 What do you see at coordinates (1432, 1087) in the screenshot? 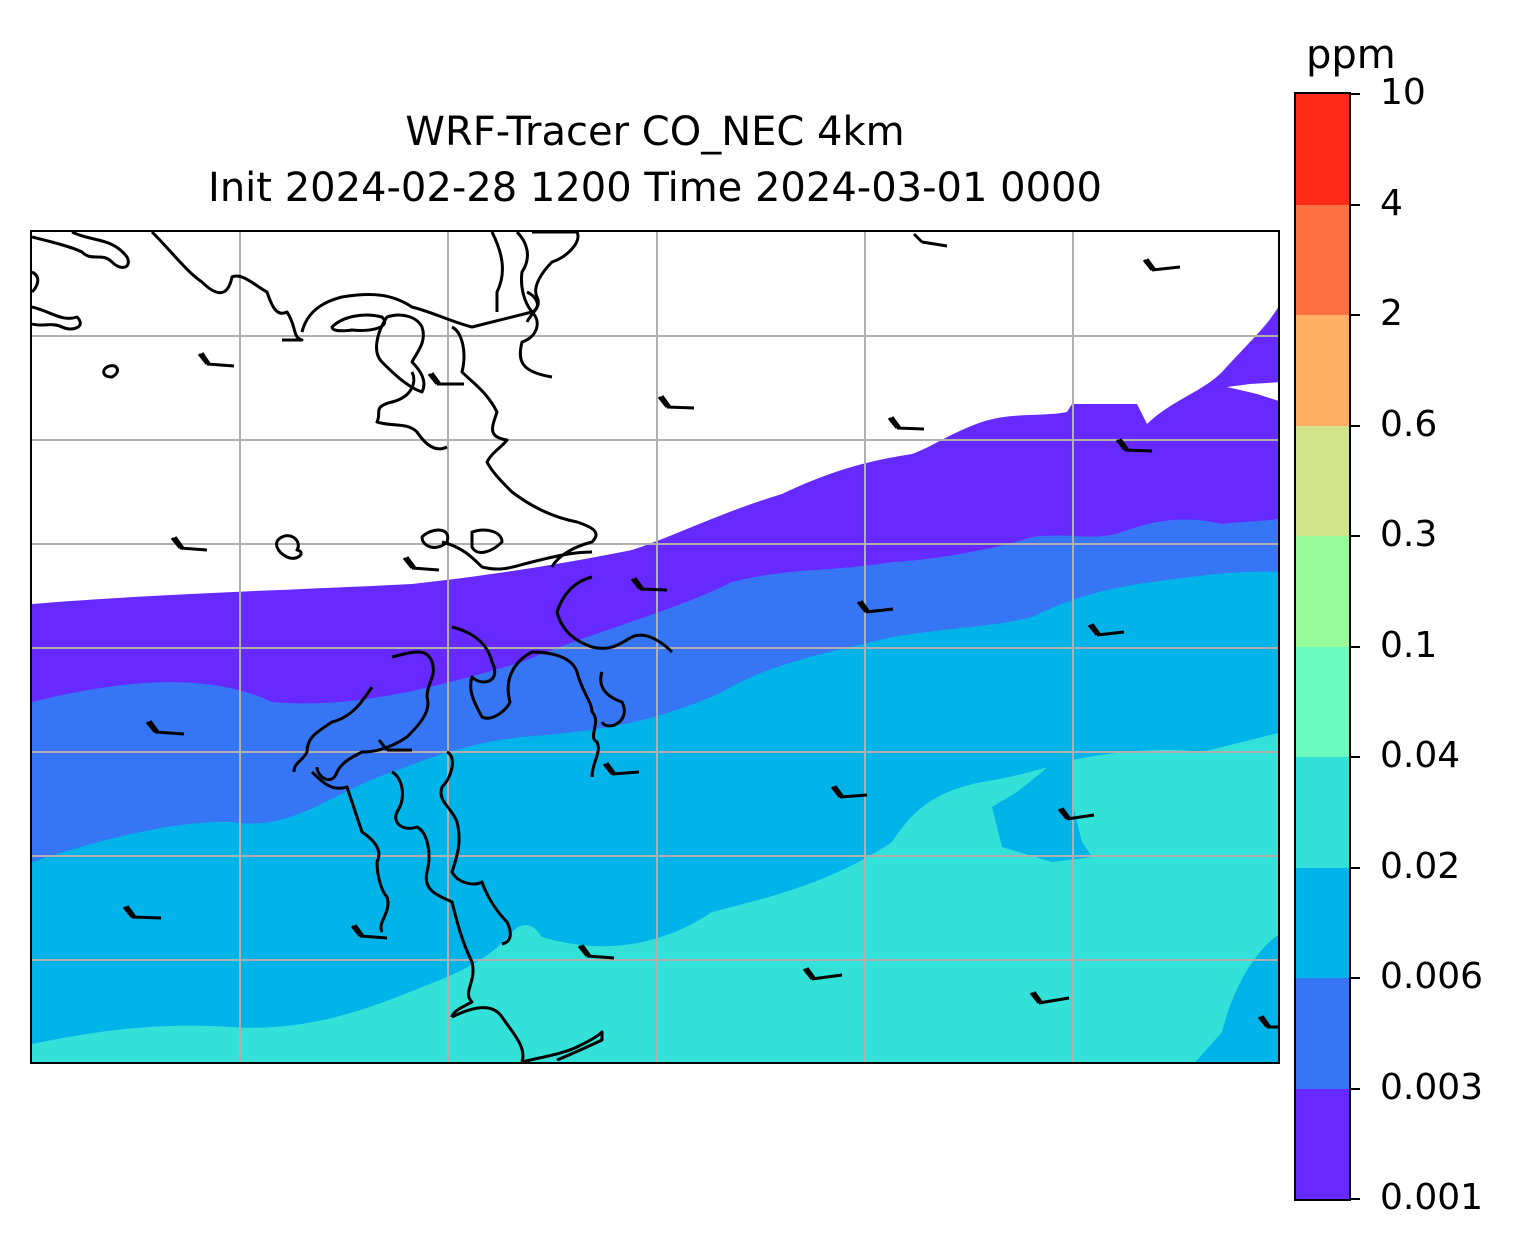
I see `colorbar-tick-label: 0.003` at bounding box center [1432, 1087].